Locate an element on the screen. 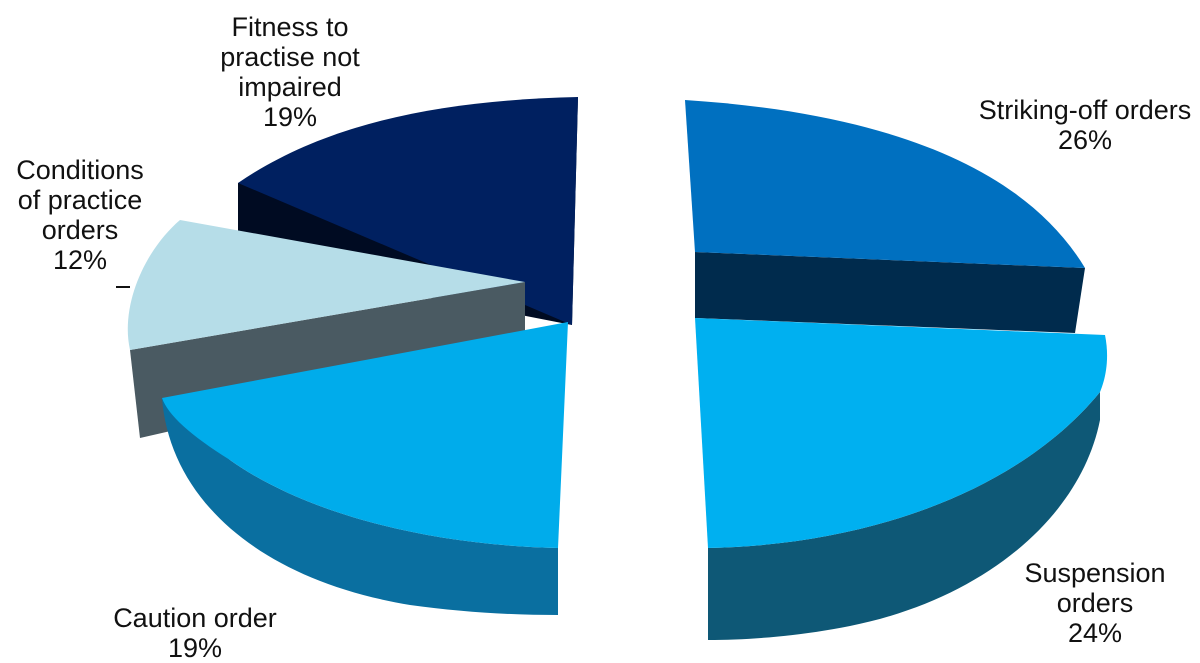 This screenshot has width=1200, height=663. data-label-line: Fitness to is located at coordinates (290, 27).